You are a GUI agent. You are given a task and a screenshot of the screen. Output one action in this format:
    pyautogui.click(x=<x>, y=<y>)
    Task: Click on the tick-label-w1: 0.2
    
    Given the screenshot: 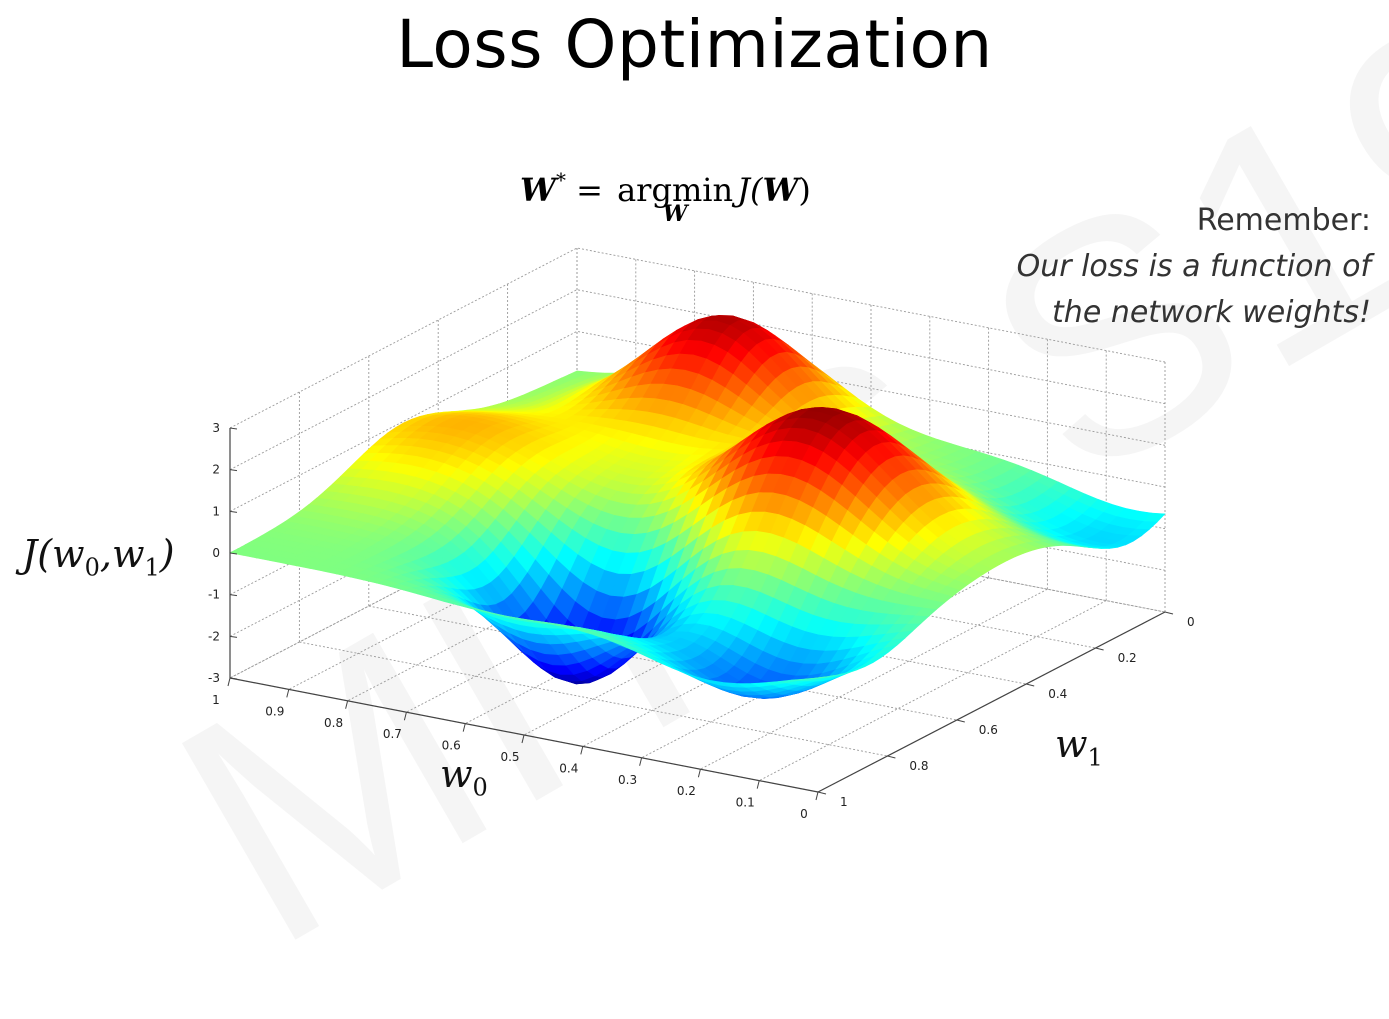 What is the action you would take?
    pyautogui.click(x=1127, y=658)
    